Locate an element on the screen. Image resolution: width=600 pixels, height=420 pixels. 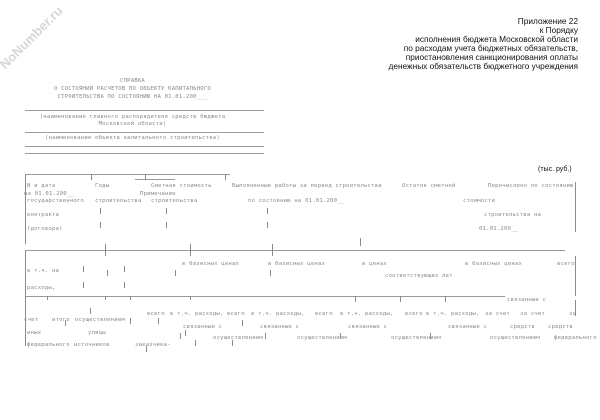
table-cell-text: расходы, is located at coordinates (41, 288).